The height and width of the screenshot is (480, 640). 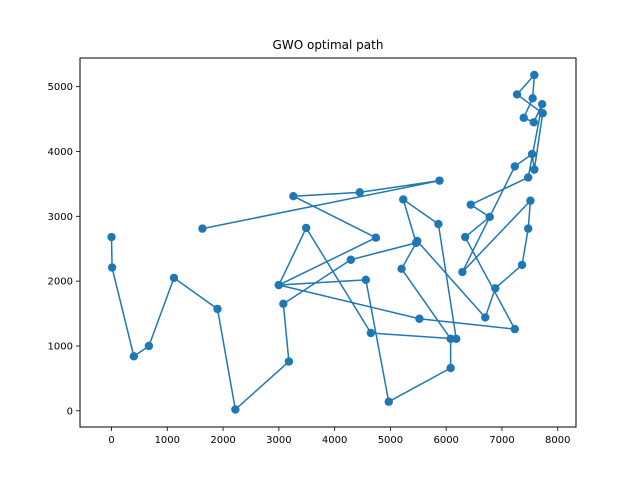 What do you see at coordinates (60, 152) in the screenshot?
I see `y-tick-label: 4000` at bounding box center [60, 152].